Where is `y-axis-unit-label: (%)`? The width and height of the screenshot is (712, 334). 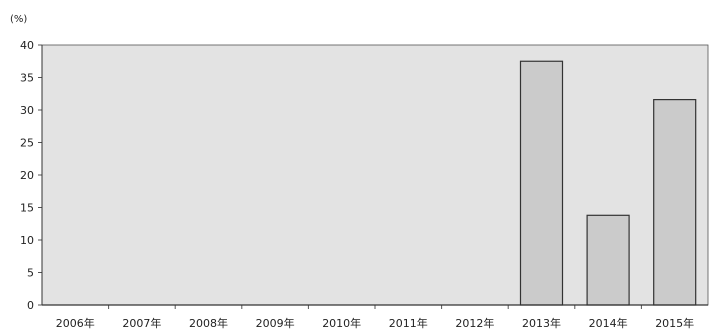
y-axis-unit-label: (%) is located at coordinates (18, 19).